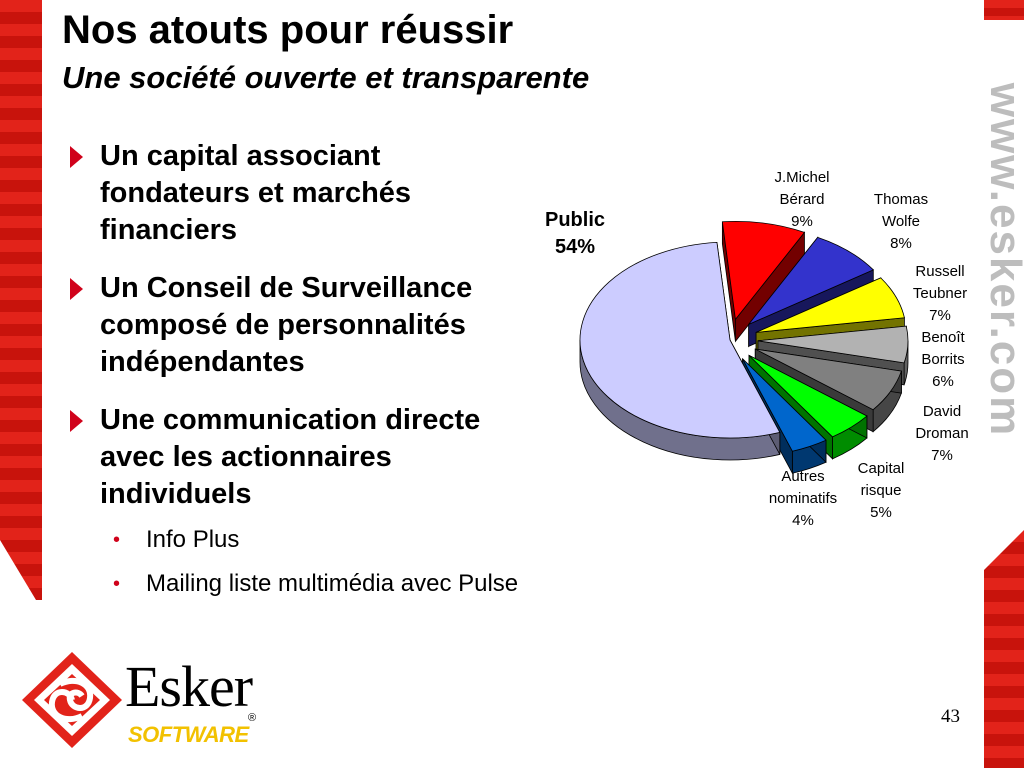 This screenshot has height=768, width=1024. Describe the element at coordinates (283, 325) in the screenshot. I see `bullet-line: composé de personnalités` at that location.